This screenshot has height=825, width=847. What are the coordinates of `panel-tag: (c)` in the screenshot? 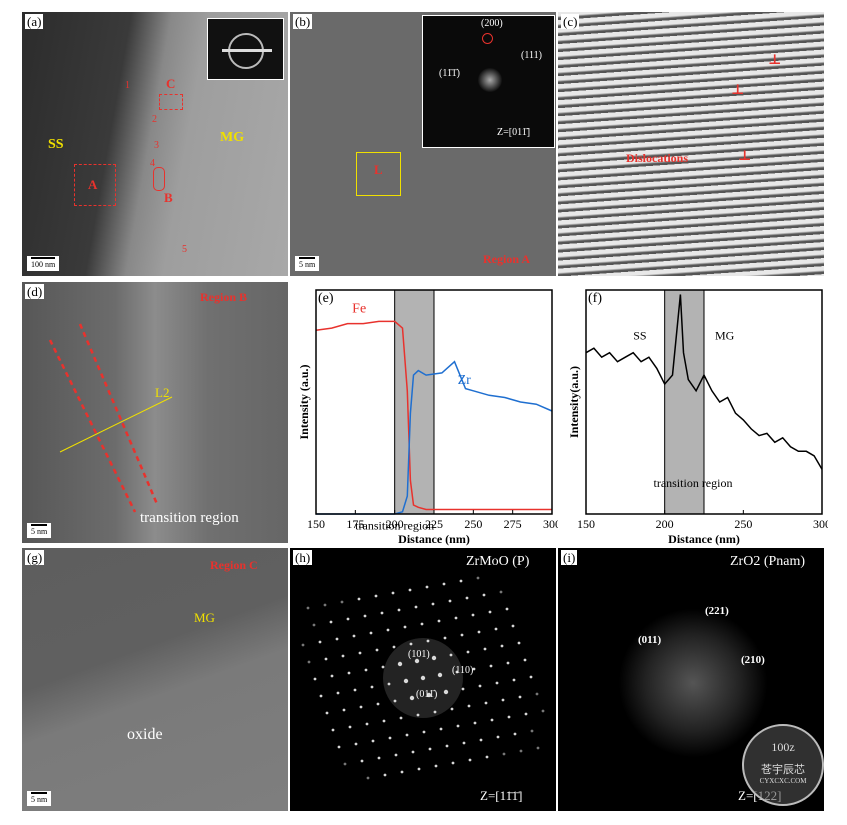 It's located at (570, 21).